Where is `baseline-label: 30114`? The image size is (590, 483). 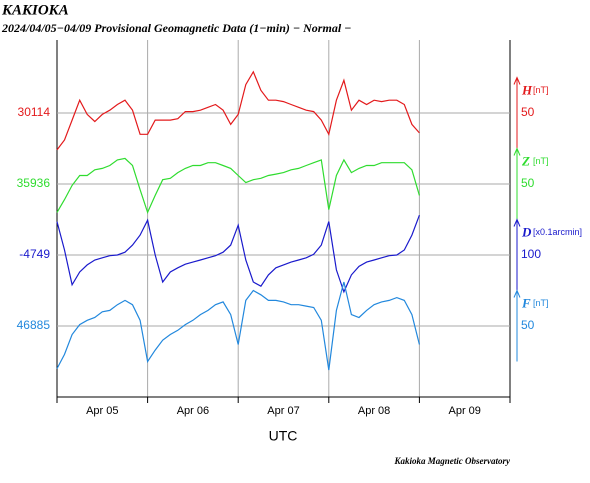
baseline-label: 30114 is located at coordinates (34, 112).